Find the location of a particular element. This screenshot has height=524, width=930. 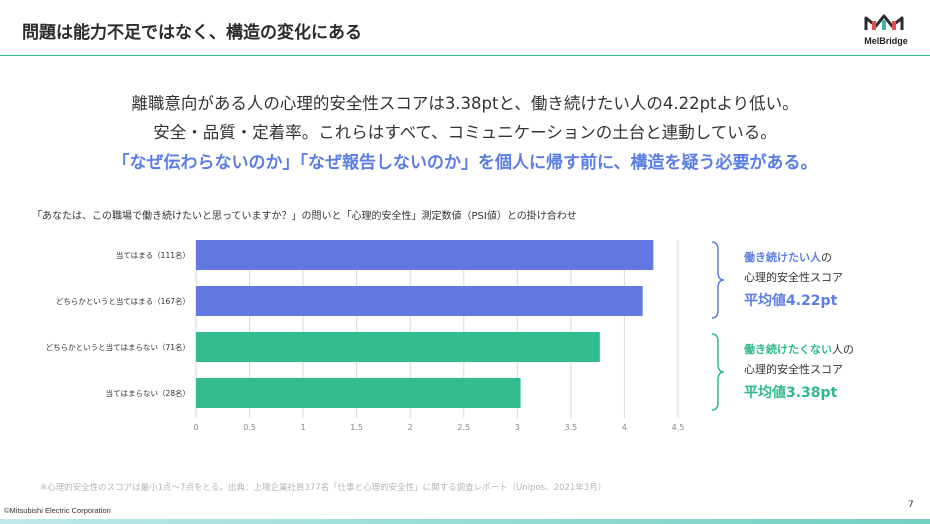

legend-continue-line2: 心理的安全性スコア is located at coordinates (793, 277).